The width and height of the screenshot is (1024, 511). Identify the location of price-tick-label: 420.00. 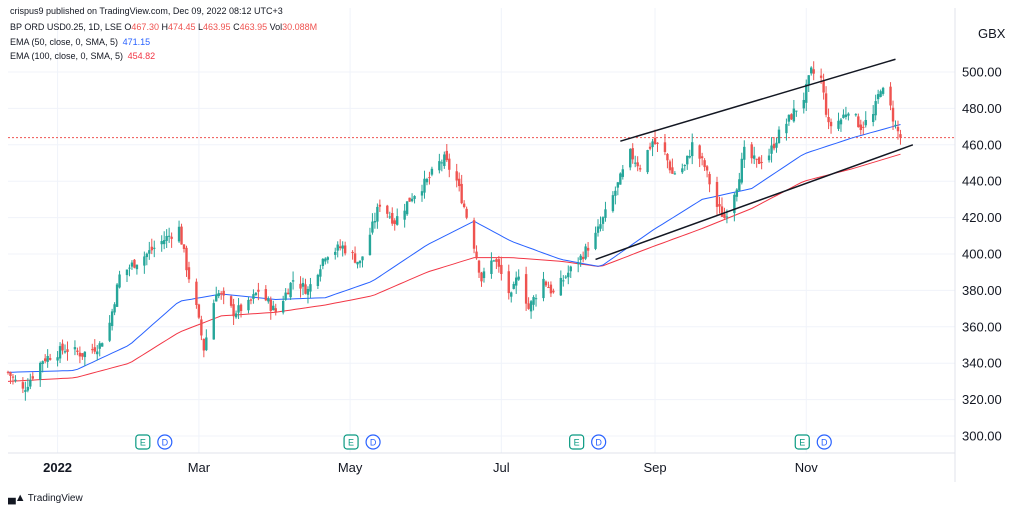
(982, 217).